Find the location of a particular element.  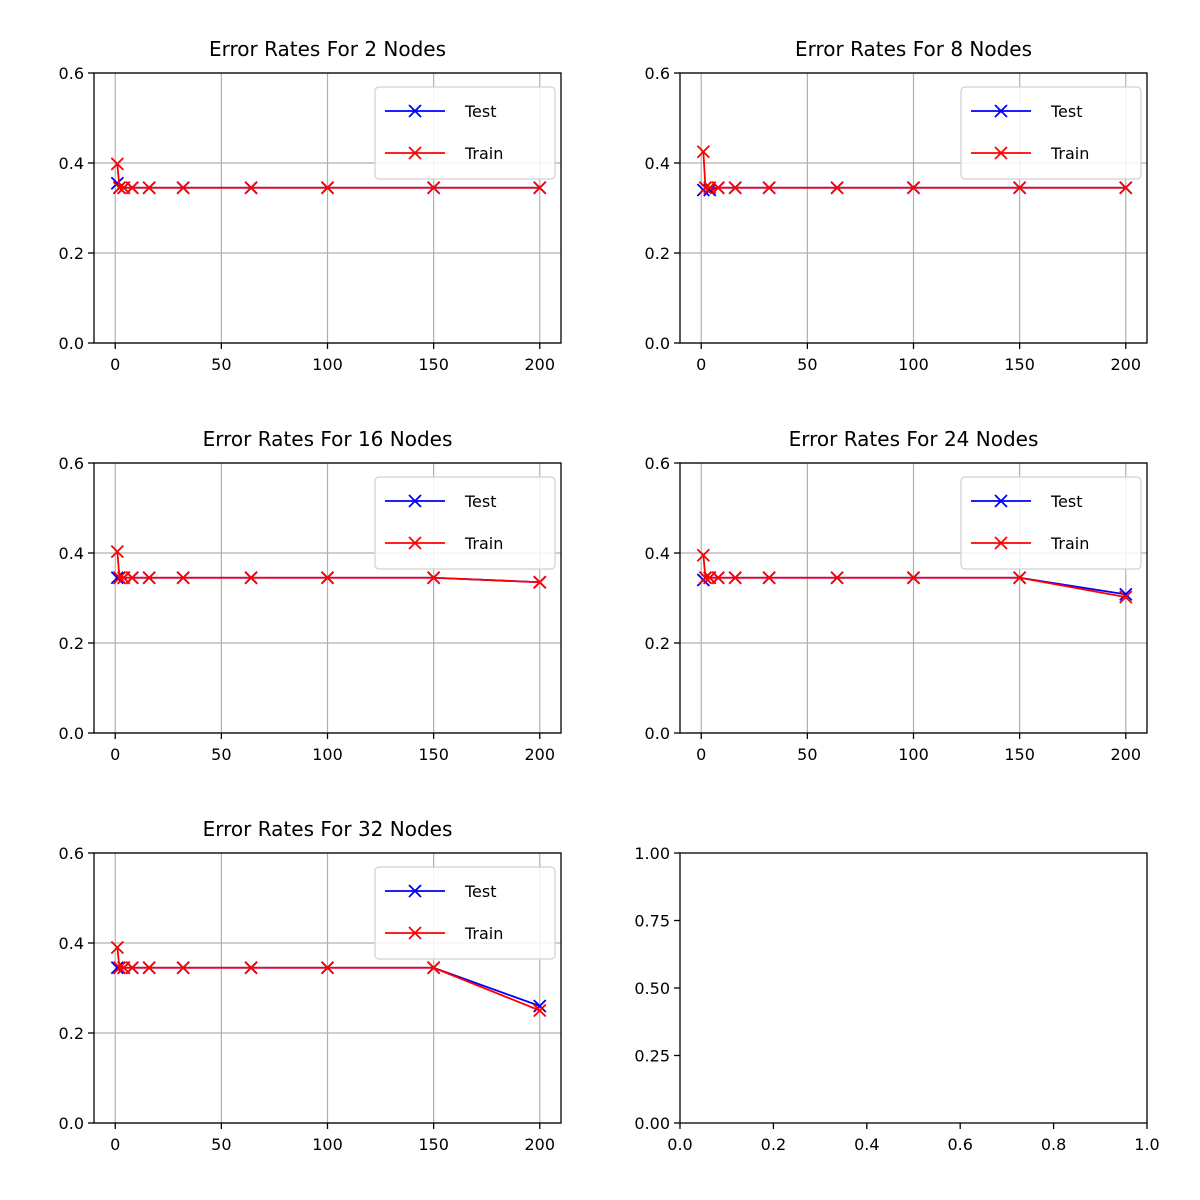

y-tick-label: 1.00 is located at coordinates (652, 853).